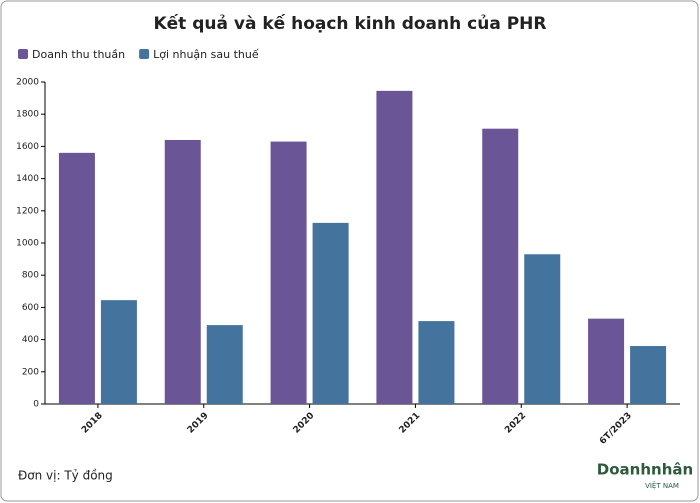 The width and height of the screenshot is (700, 503). I want to click on y-tick-label: 400, so click(30, 340).